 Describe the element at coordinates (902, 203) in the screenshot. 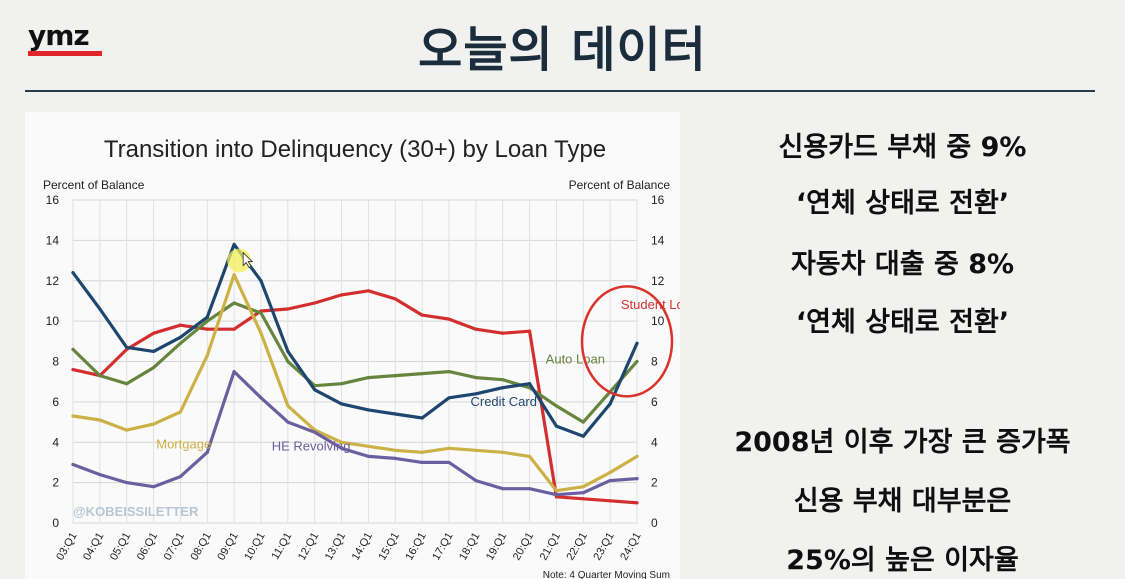

I see `note-line-2: ‘연체 상태로 전환’` at that location.